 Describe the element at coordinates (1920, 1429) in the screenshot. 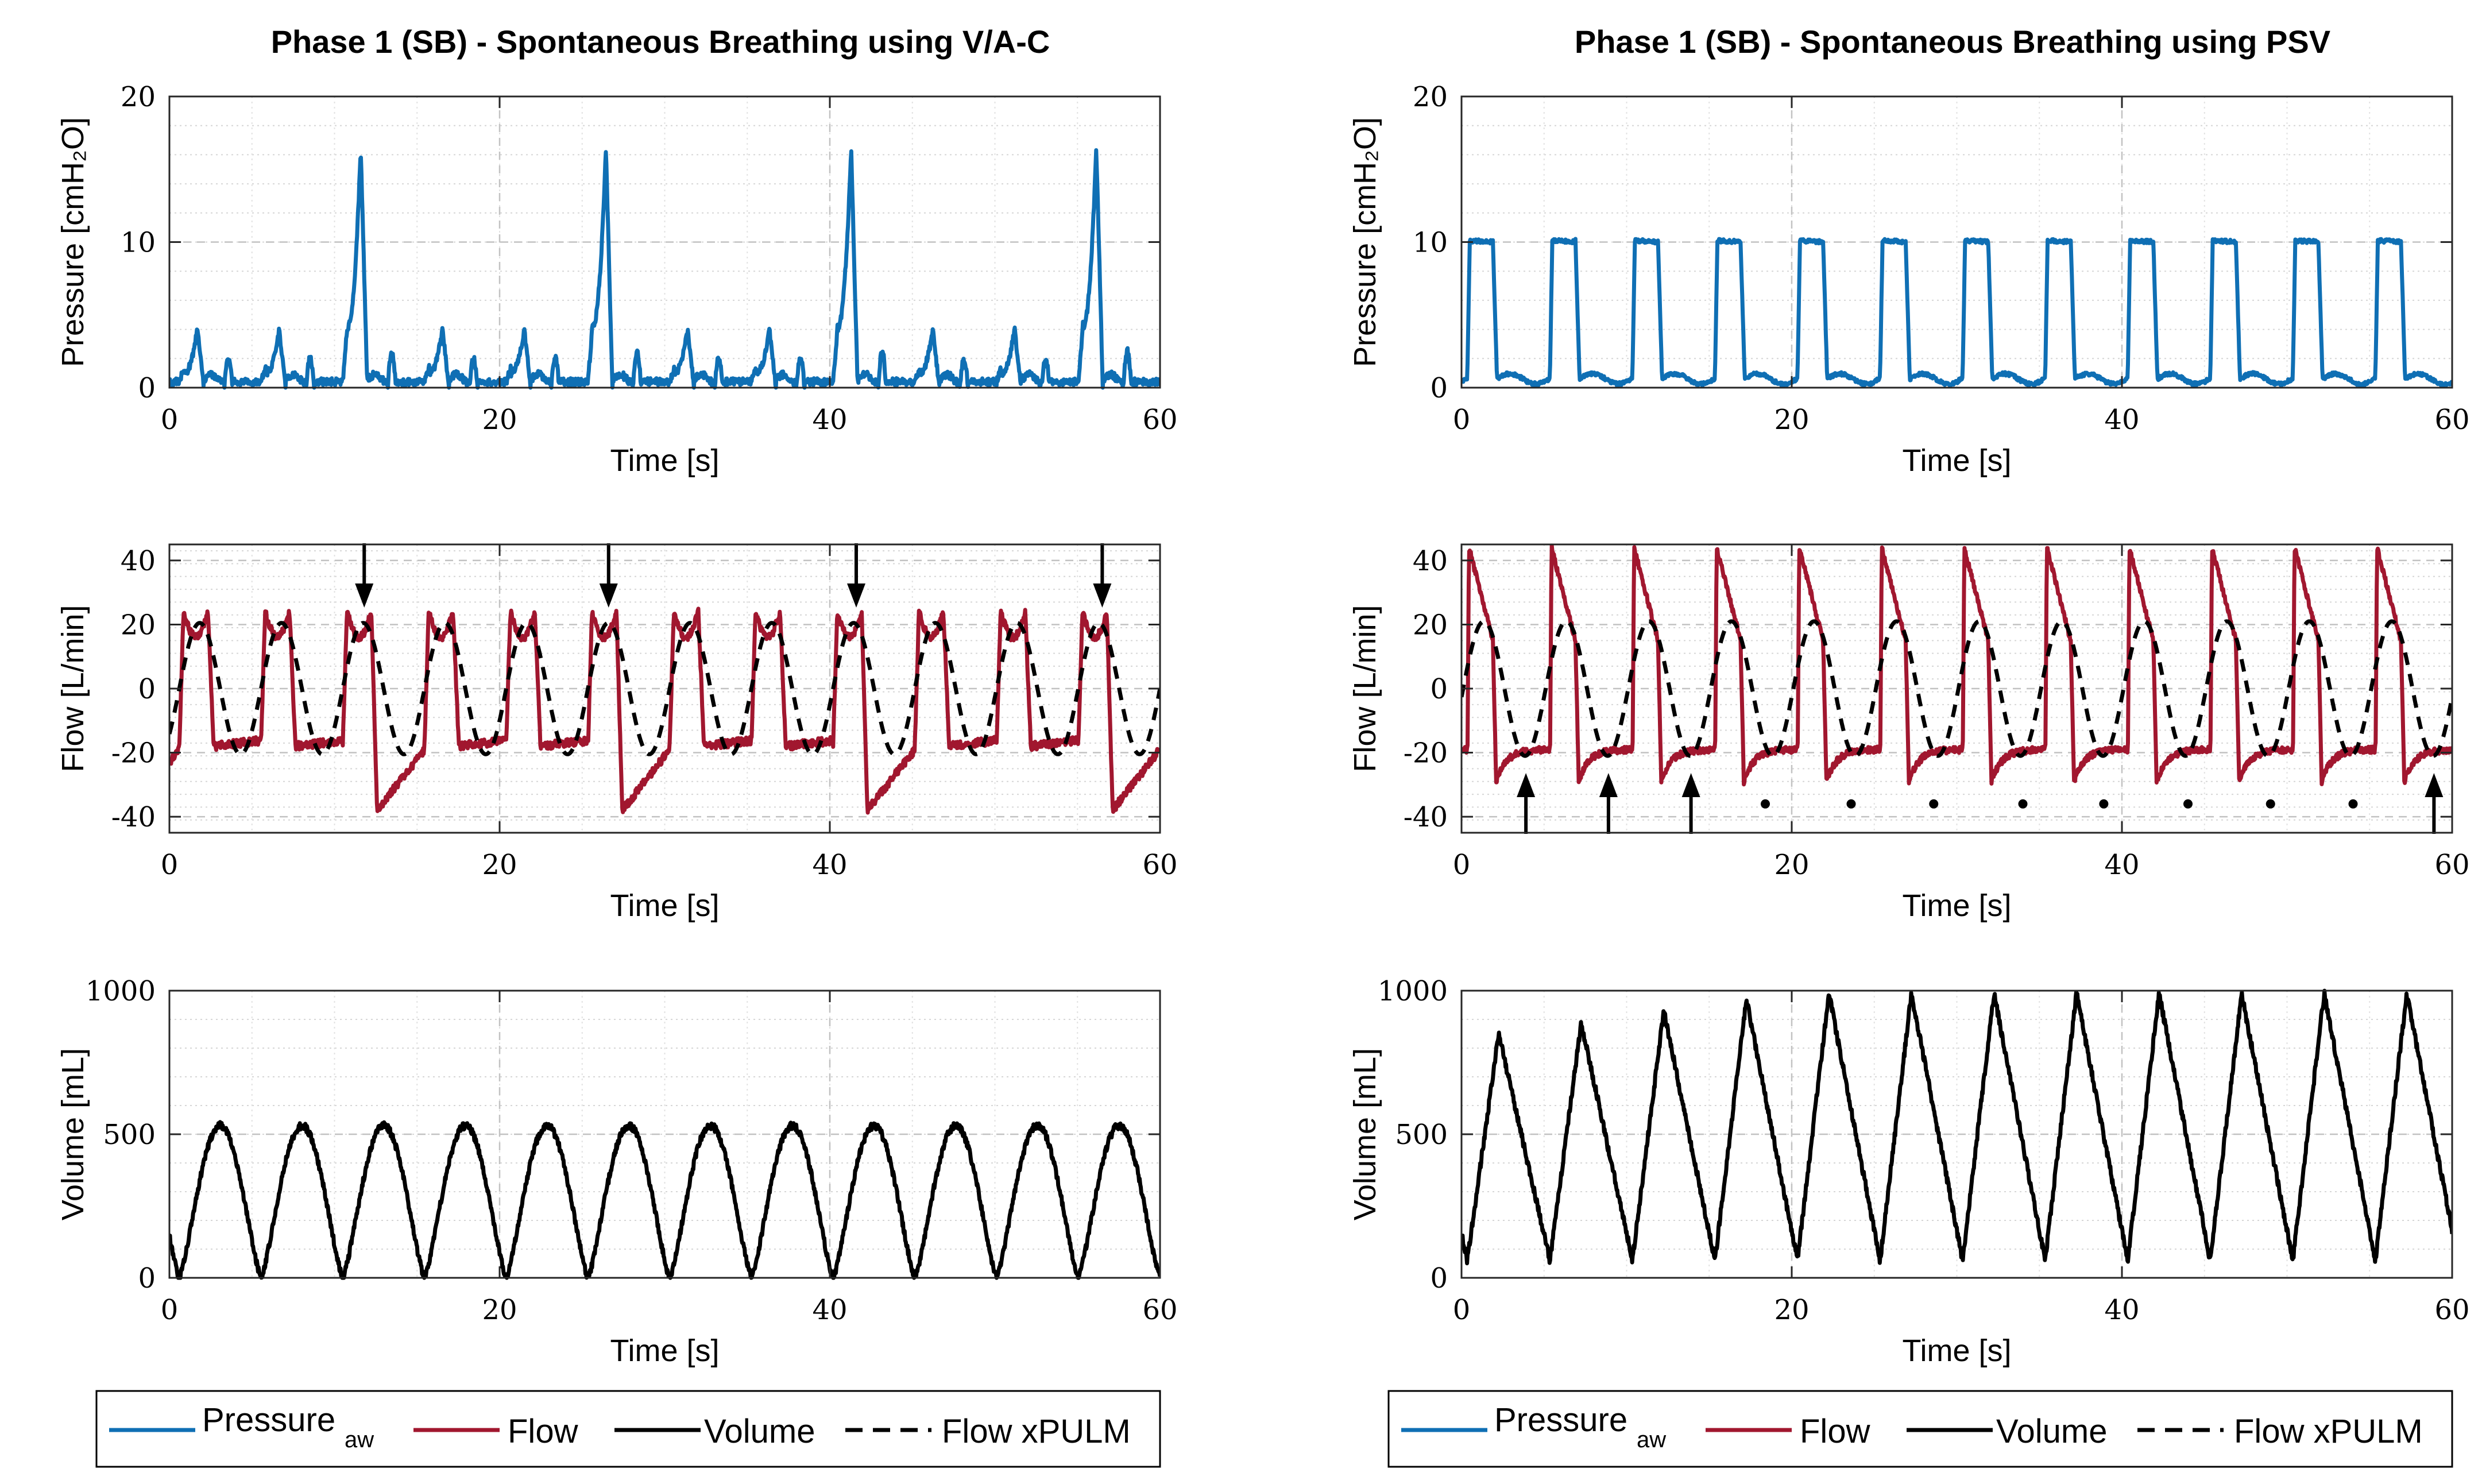

I see `legend-psv: Pressure aw Flow Volume Flow xPULM` at that location.